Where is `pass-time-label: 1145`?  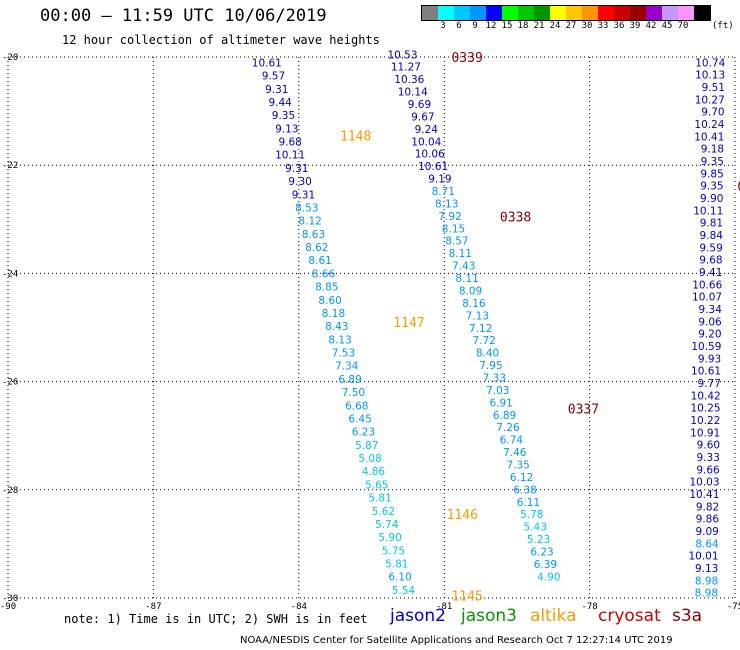
pass-time-label: 1145 is located at coordinates (466, 596).